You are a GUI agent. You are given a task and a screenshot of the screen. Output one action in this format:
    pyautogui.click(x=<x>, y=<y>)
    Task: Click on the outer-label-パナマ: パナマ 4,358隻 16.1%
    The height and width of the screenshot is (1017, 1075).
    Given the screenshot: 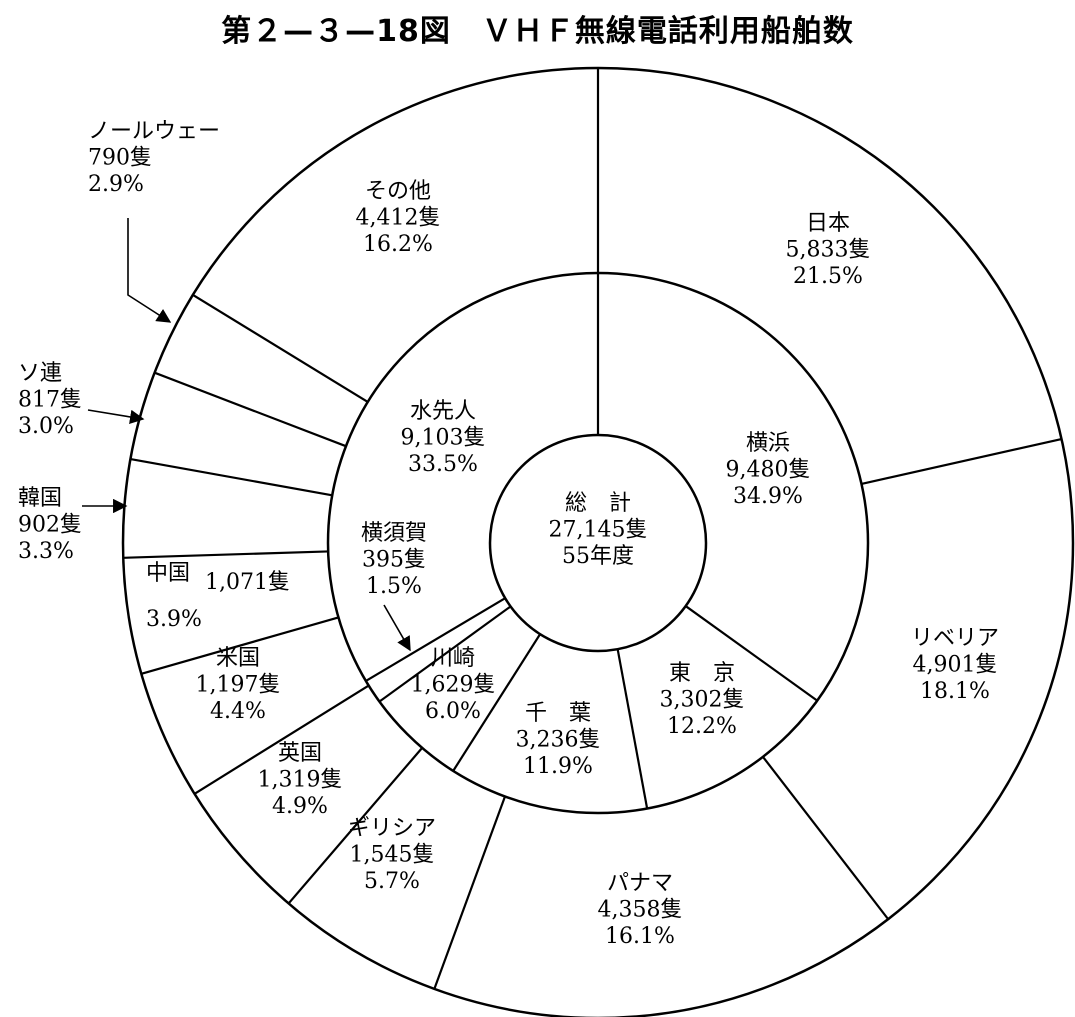 What is the action you would take?
    pyautogui.click(x=640, y=910)
    